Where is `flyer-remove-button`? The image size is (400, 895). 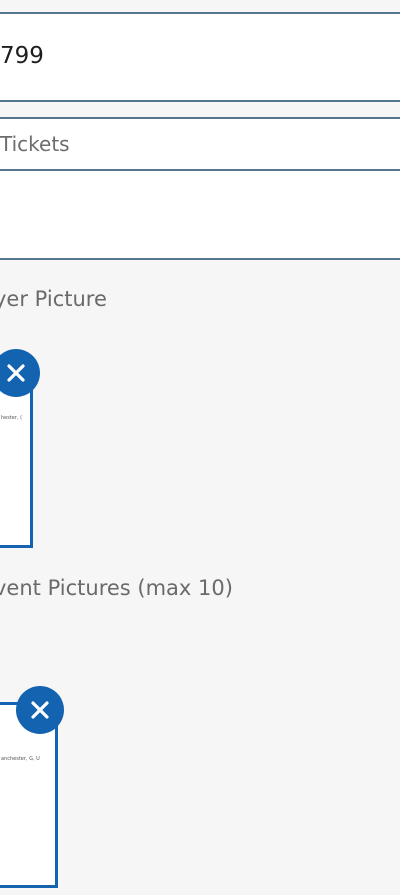 flyer-remove-button is located at coordinates (20, 373).